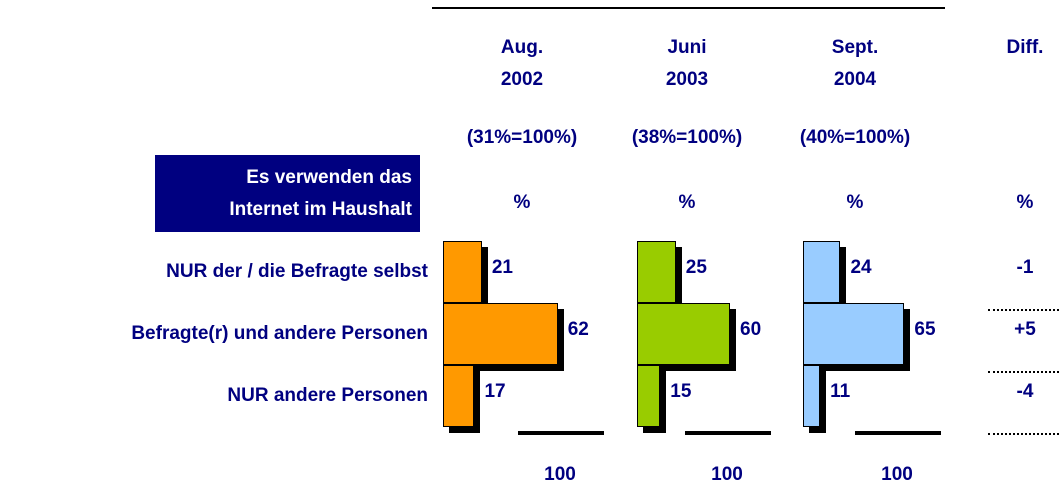 Image resolution: width=1059 pixels, height=491 pixels. I want to click on base-label: (38%=100%), so click(687, 137).